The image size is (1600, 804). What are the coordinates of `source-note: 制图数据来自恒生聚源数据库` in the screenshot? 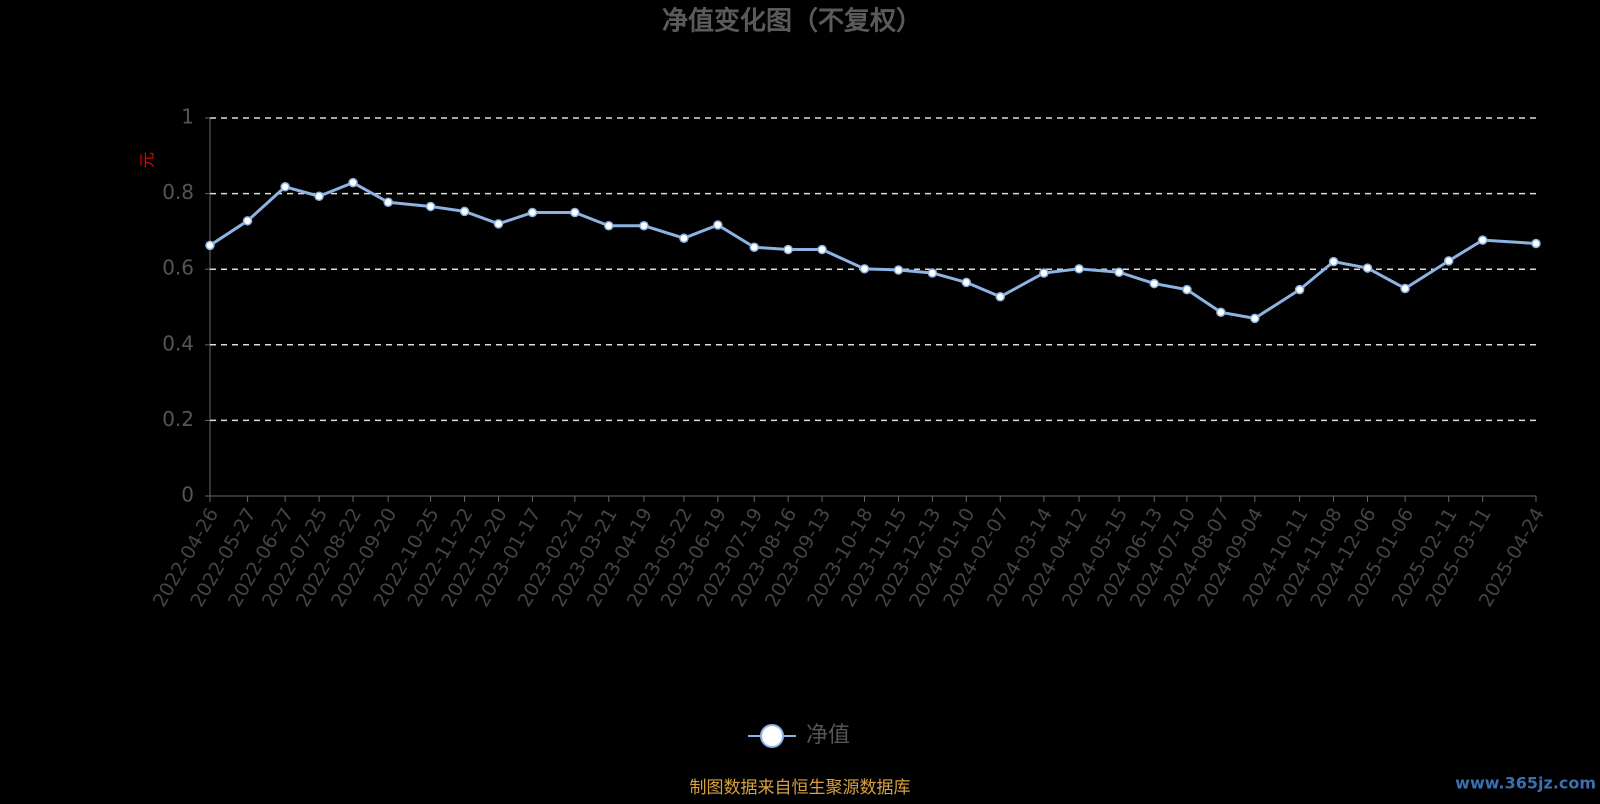 It's located at (800, 788).